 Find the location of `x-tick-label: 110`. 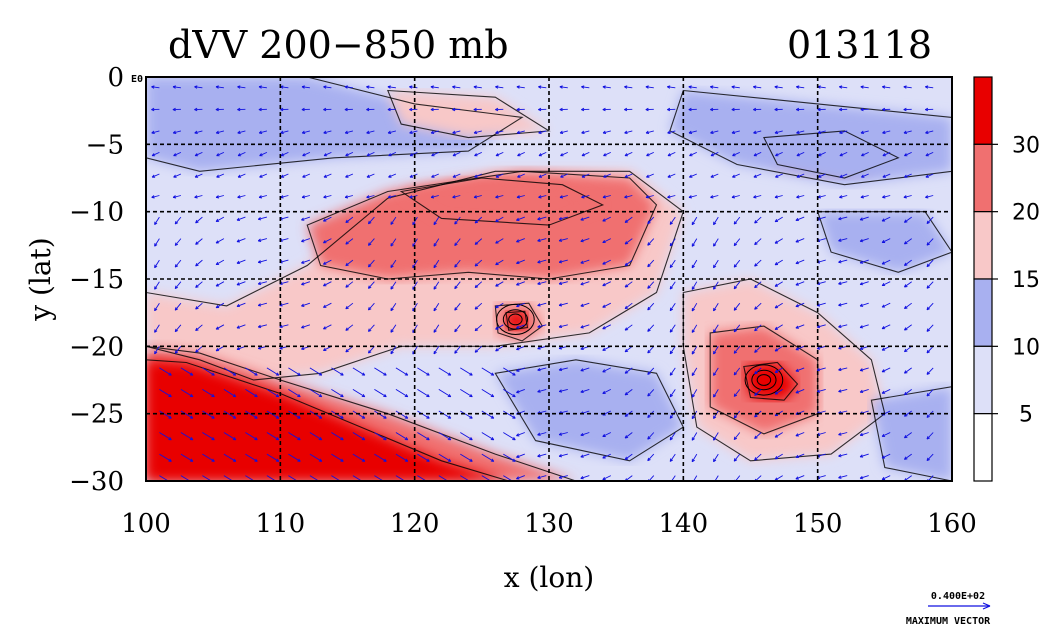

x-tick-label: 110 is located at coordinates (281, 524).